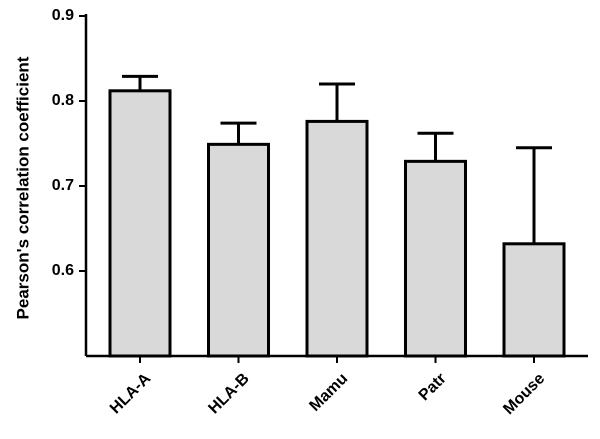 The height and width of the screenshot is (439, 600). What do you see at coordinates (131, 394) in the screenshot?
I see `x-tick-label: HLA-A` at bounding box center [131, 394].